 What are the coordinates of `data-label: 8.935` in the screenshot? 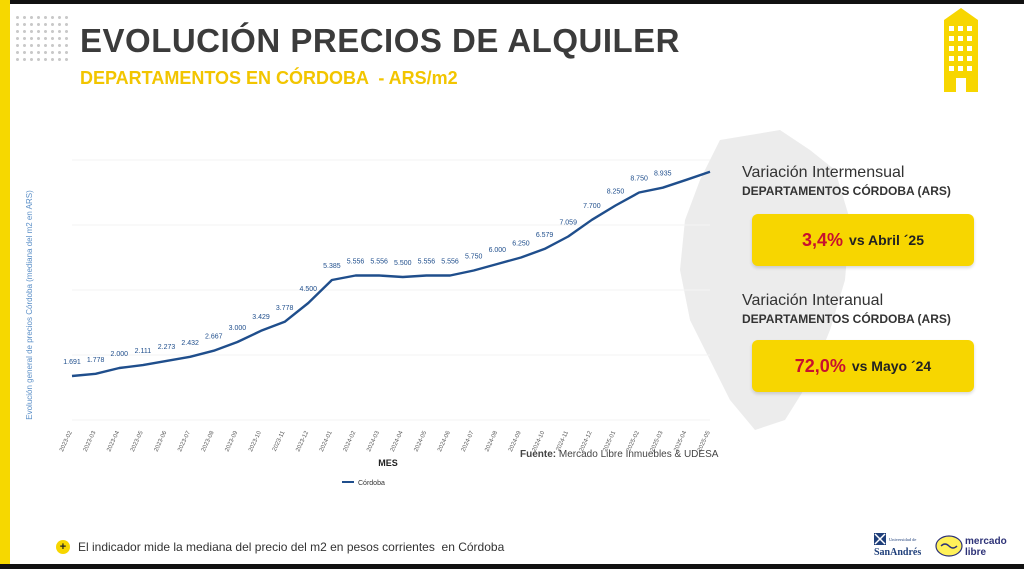 It's located at (663, 174).